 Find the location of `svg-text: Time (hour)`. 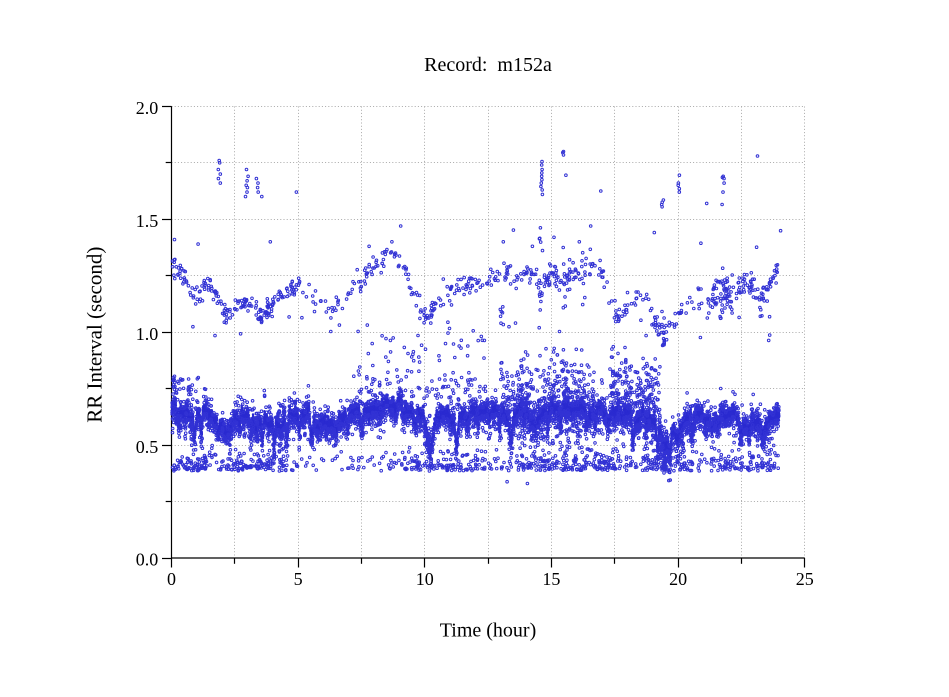

svg-text: Time (hour) is located at coordinates (488, 631).